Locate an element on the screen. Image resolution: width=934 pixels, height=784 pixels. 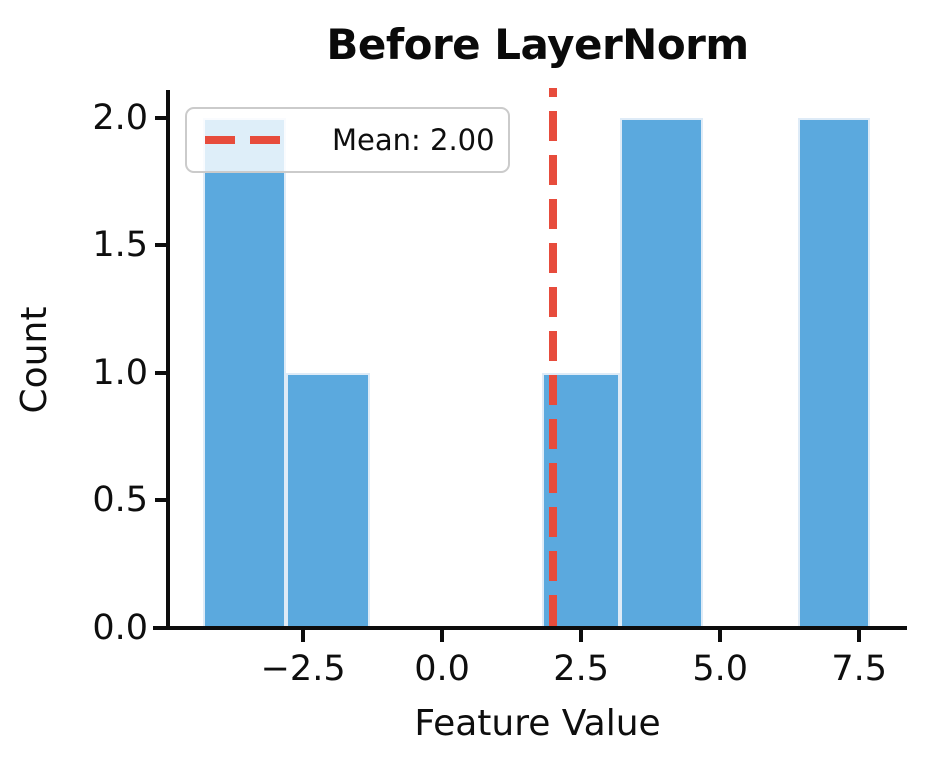
legend-label: Mean: 2.00 is located at coordinates (413, 140).